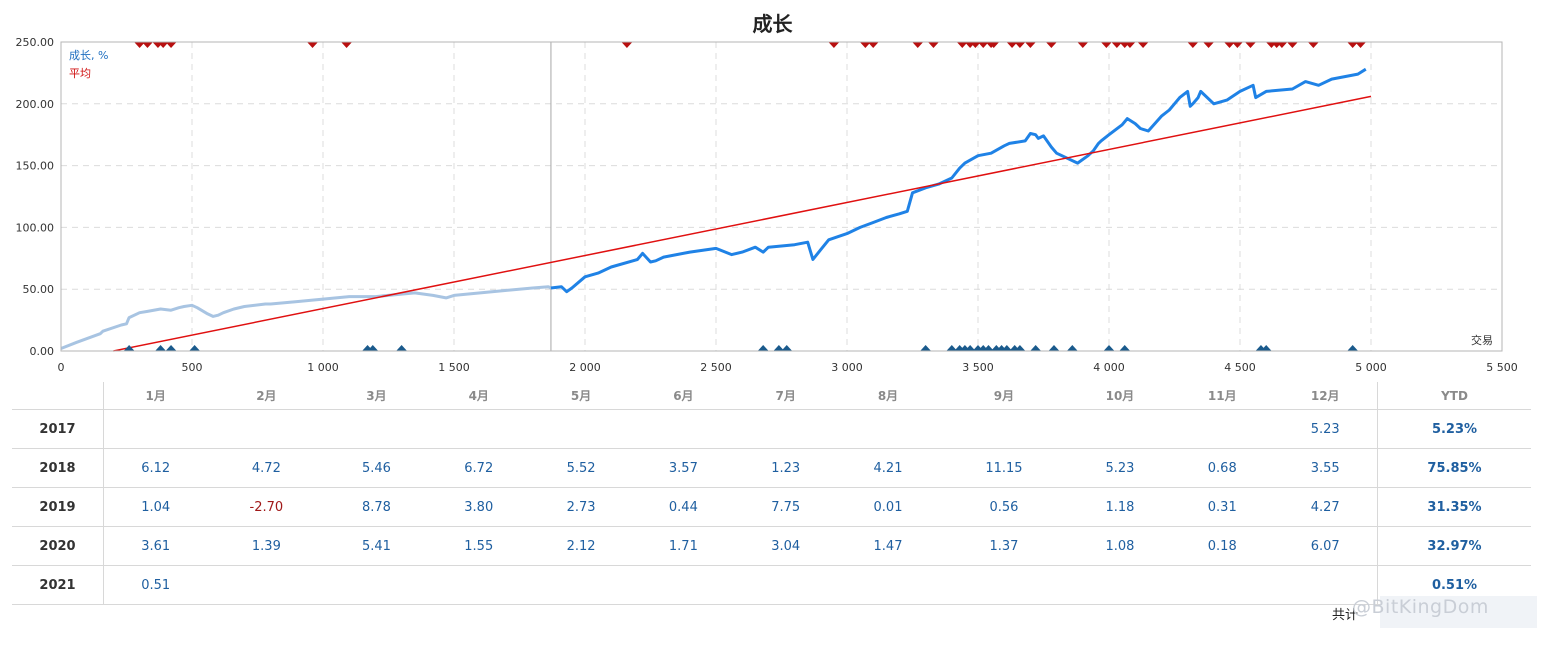  I want to click on month-value-cell: 5.46, so click(376, 468).